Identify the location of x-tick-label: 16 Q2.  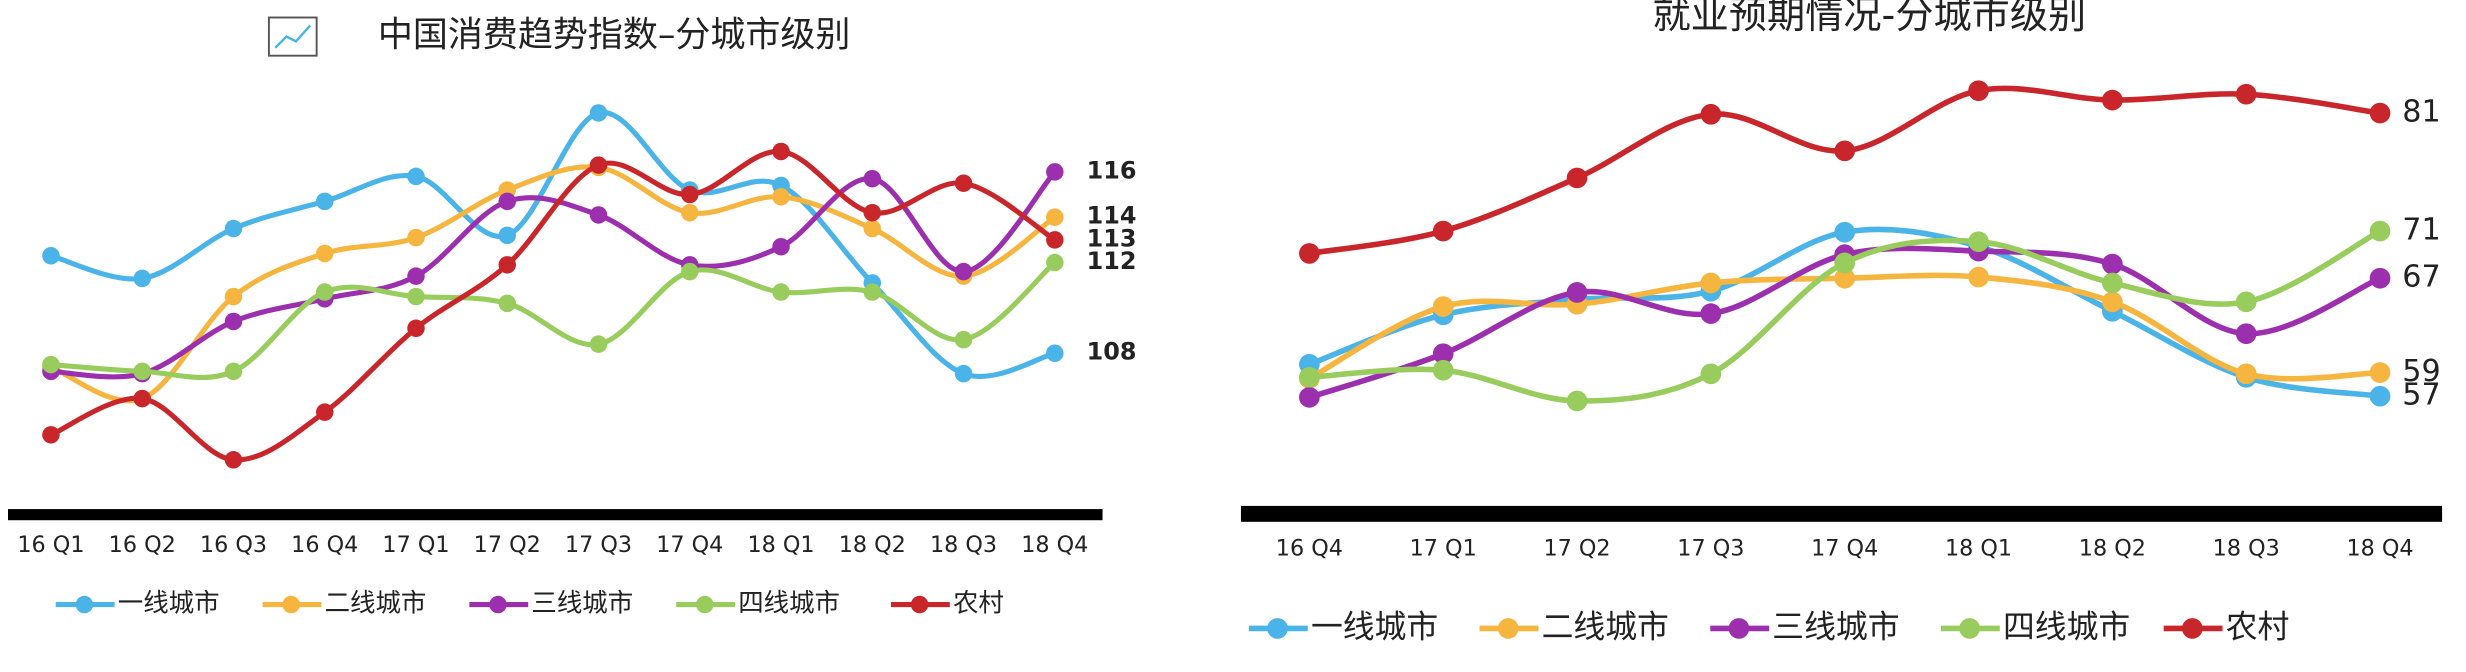
(142, 545).